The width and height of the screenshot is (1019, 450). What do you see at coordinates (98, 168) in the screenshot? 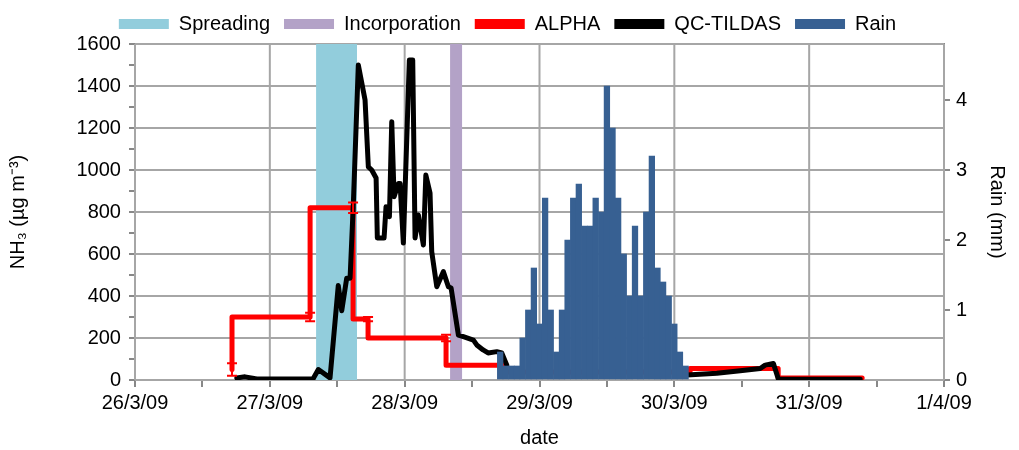
I see `y-tick-label: 1000` at bounding box center [98, 168].